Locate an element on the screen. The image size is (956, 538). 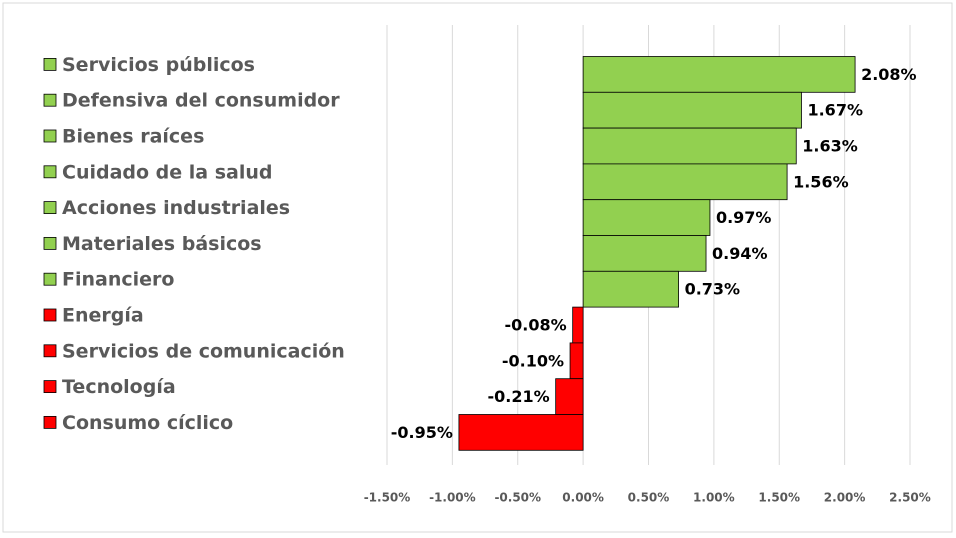
value-label: 0.94% is located at coordinates (740, 253).